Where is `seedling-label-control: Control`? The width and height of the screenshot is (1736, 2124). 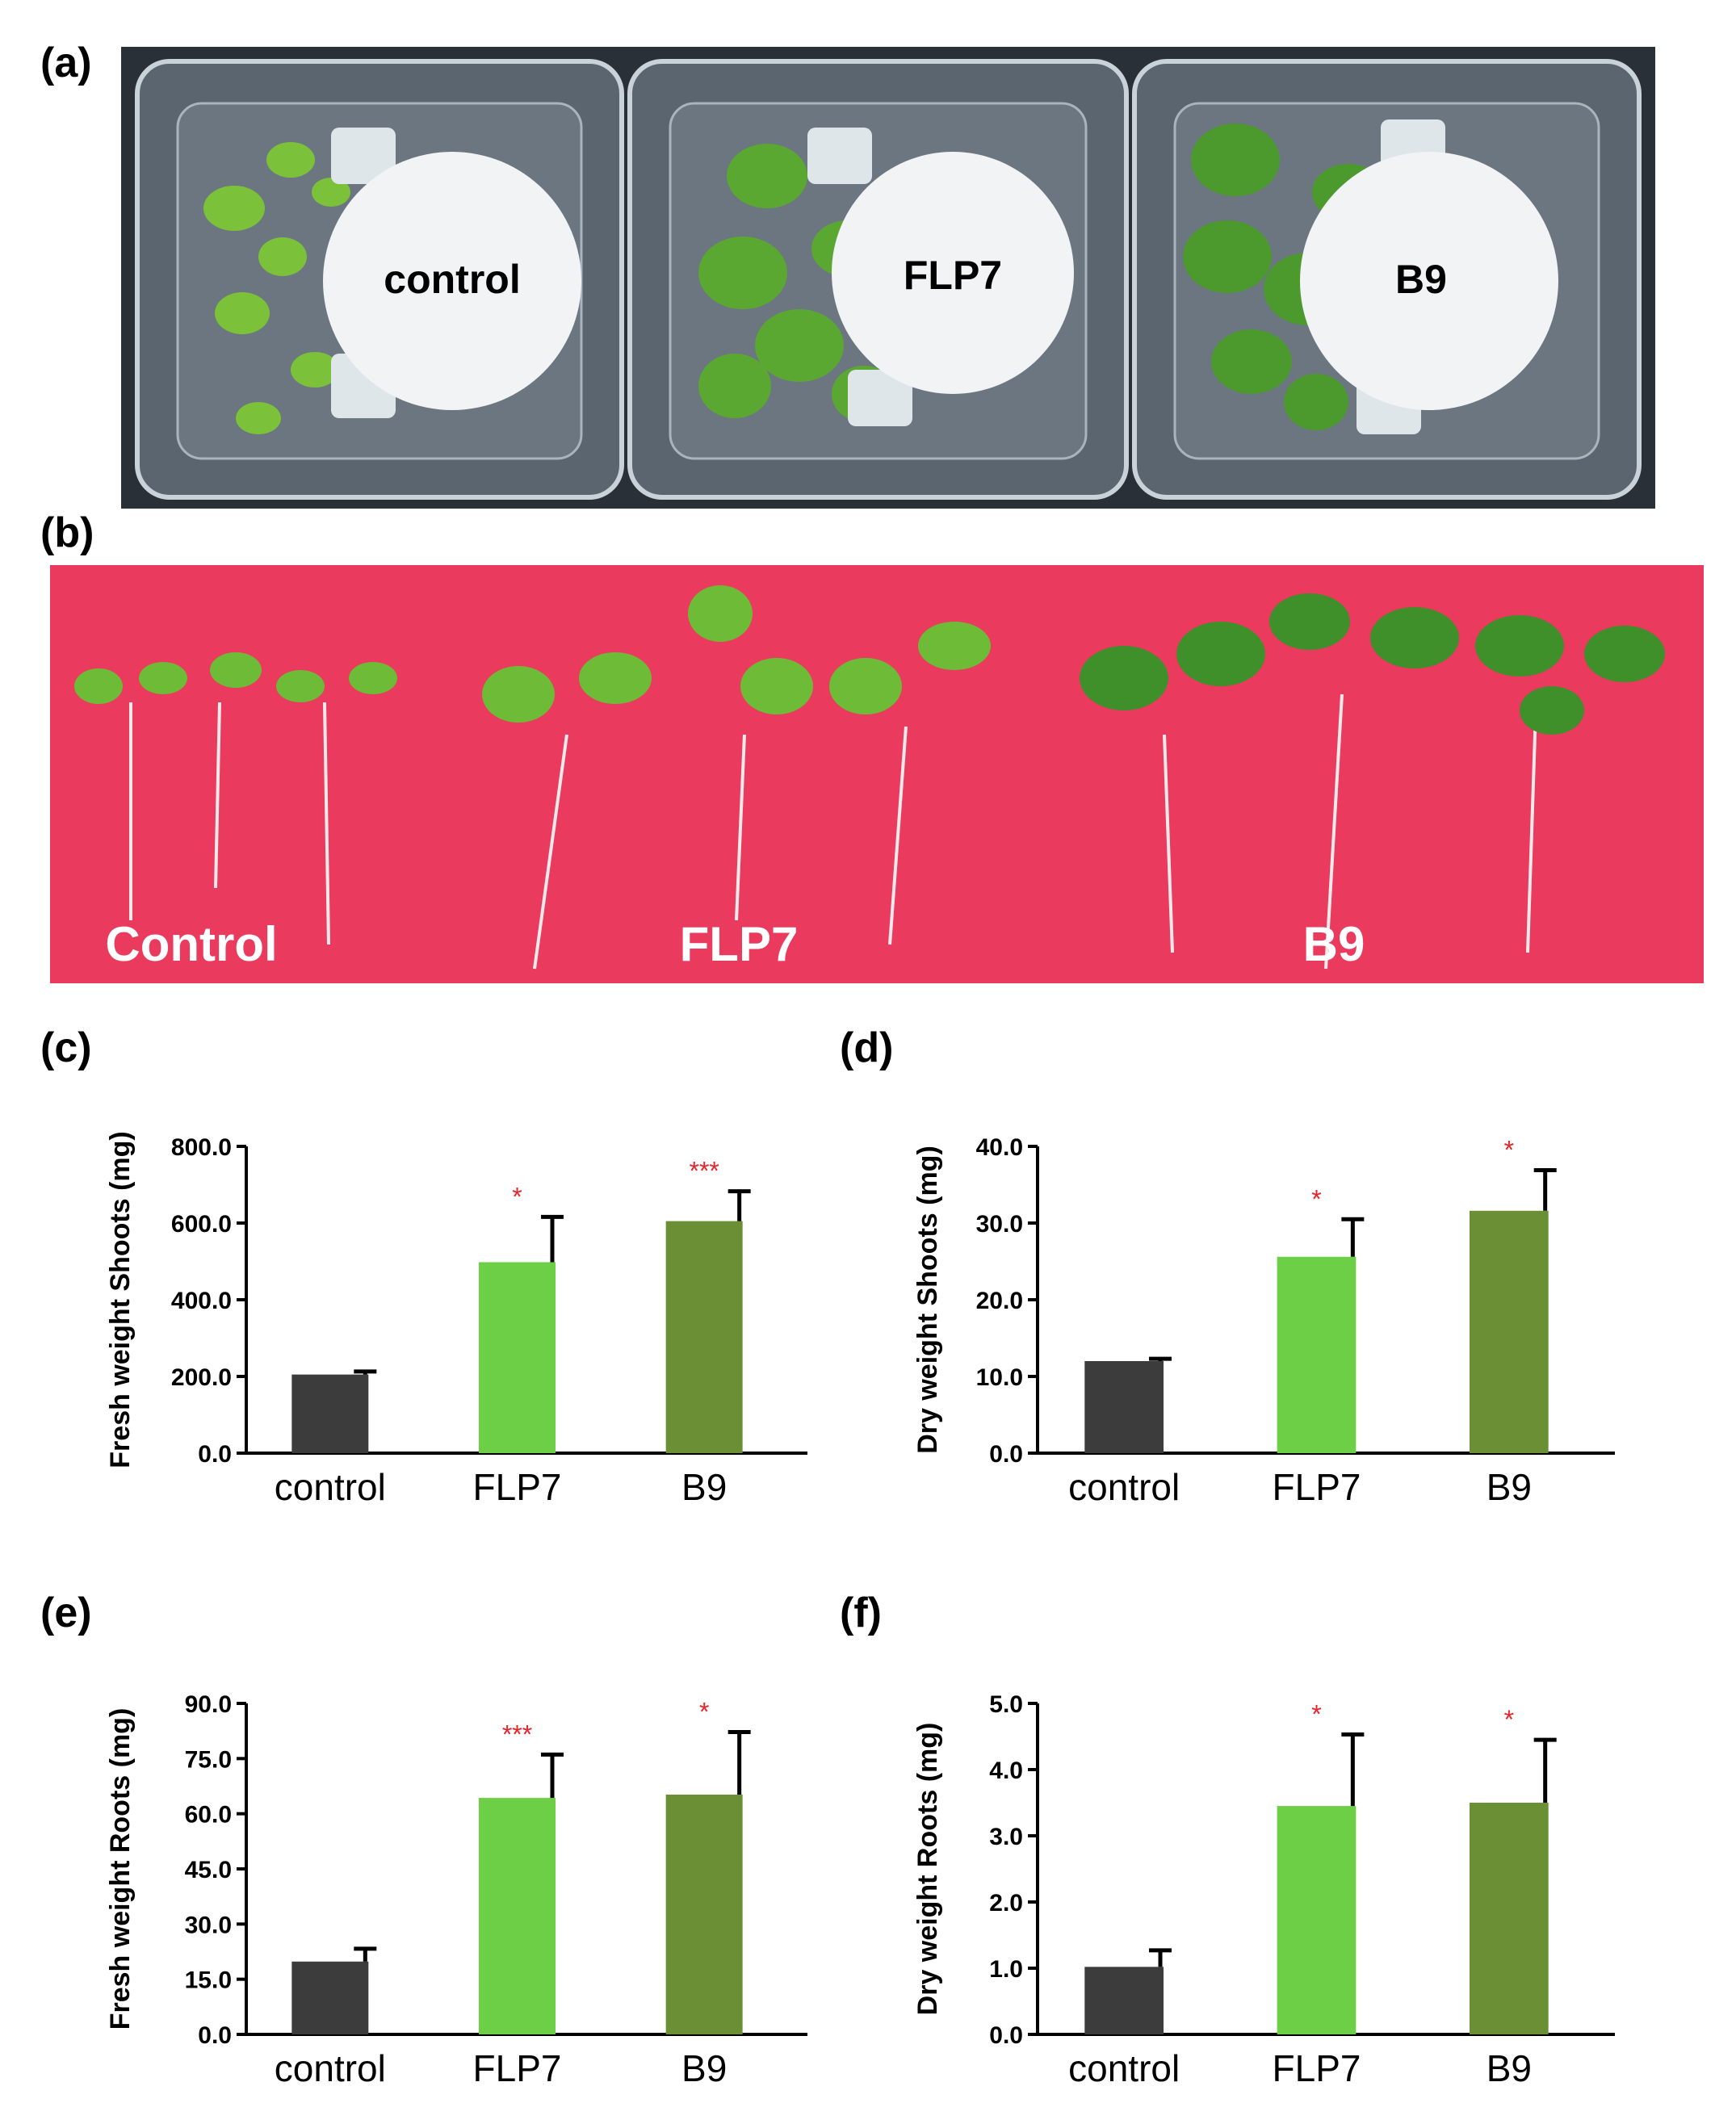
seedling-label-control: Control is located at coordinates (191, 944).